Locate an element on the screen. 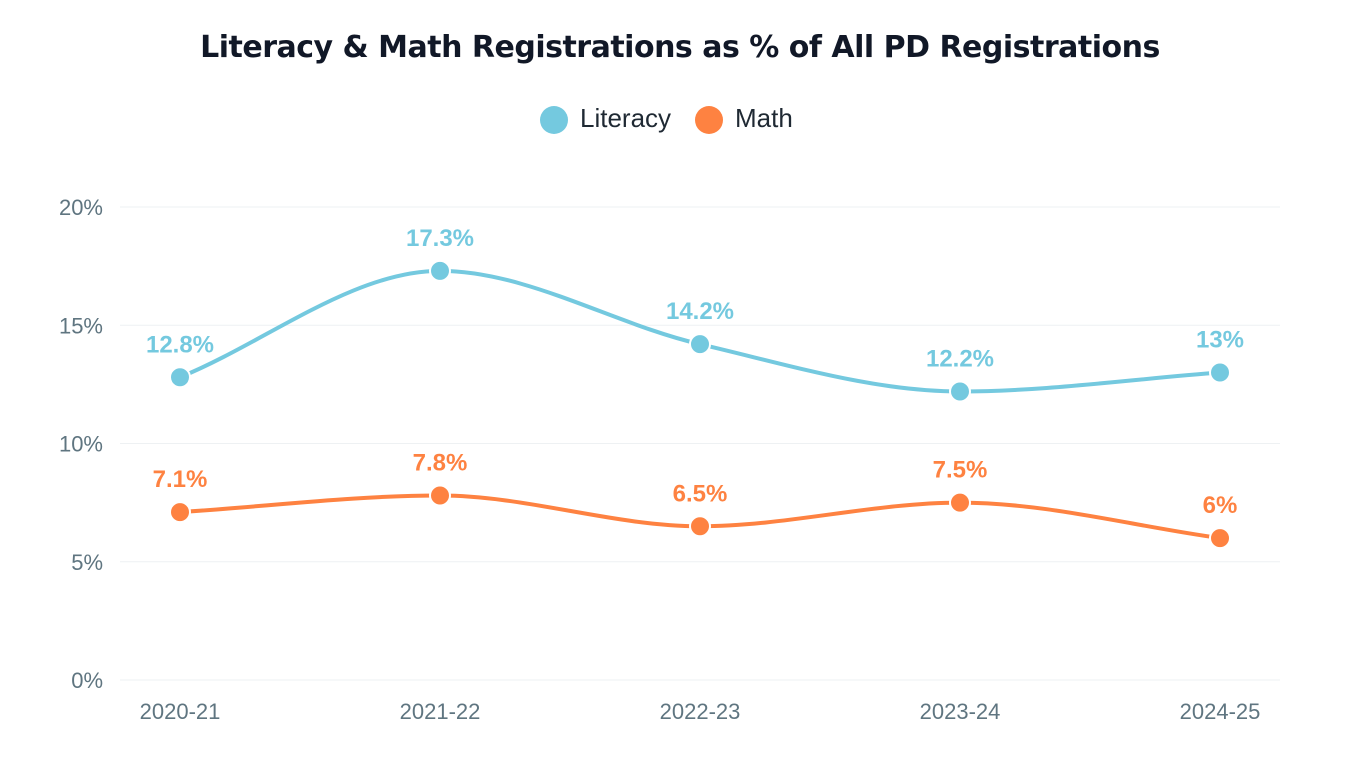 This screenshot has width=1360, height=760. x-tick-label: 2021-22 is located at coordinates (440, 711).